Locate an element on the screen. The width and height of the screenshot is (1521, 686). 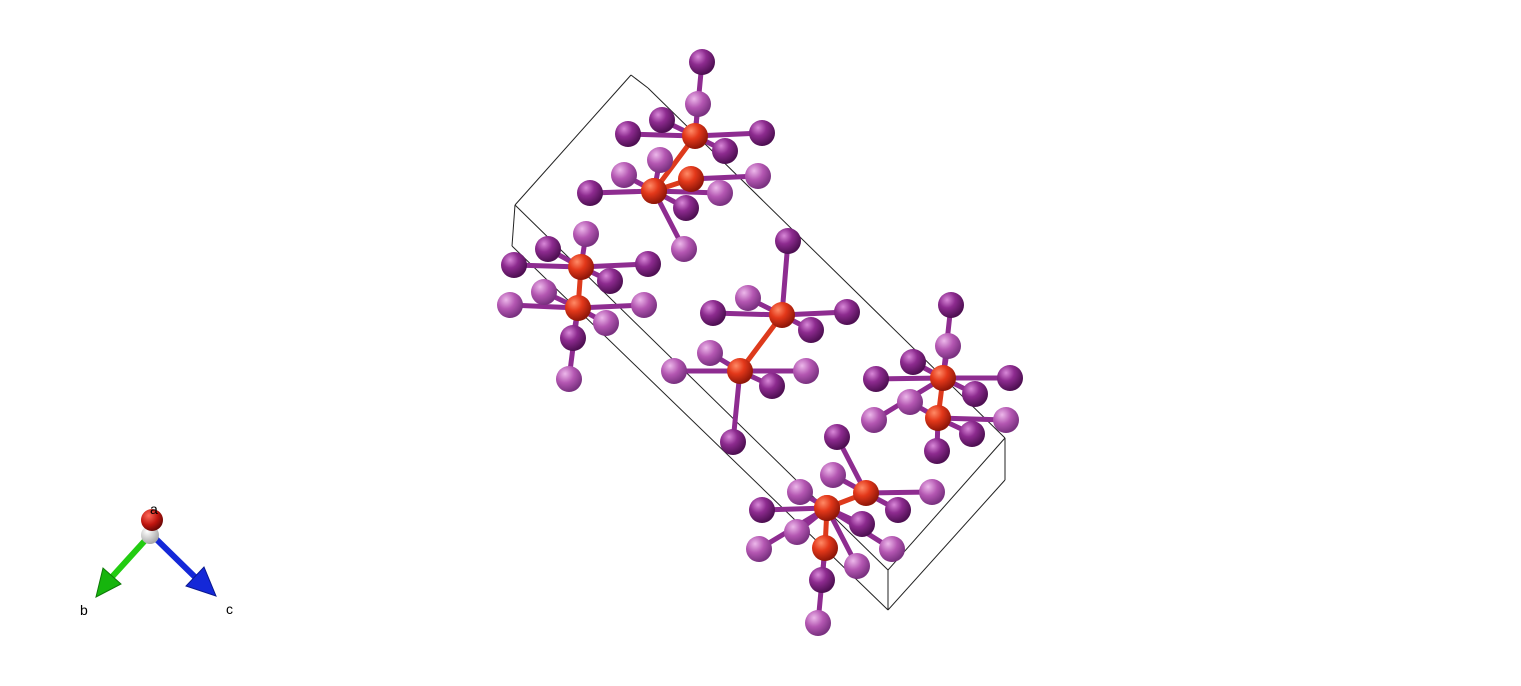
axis-triad: a b c is located at coordinates (156, 559).